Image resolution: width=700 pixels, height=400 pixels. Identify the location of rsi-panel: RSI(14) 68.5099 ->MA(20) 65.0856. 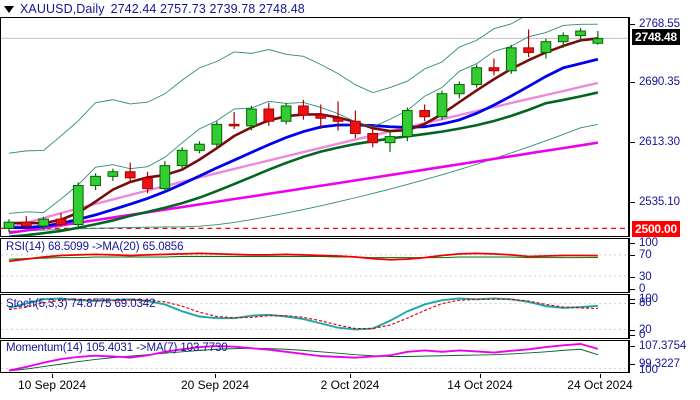
(314, 265).